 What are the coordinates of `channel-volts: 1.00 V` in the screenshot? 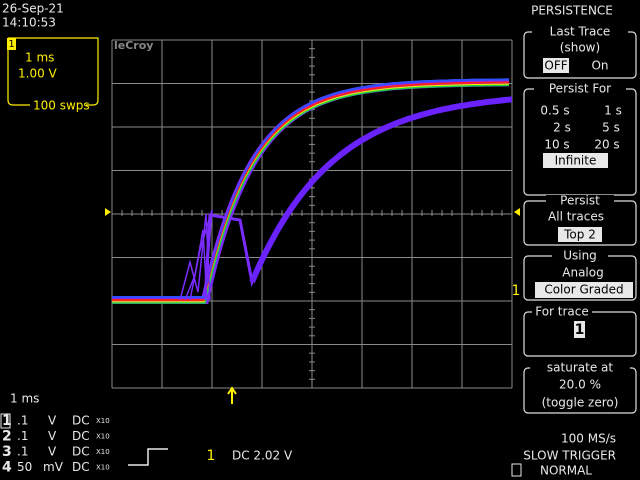 It's located at (38, 74).